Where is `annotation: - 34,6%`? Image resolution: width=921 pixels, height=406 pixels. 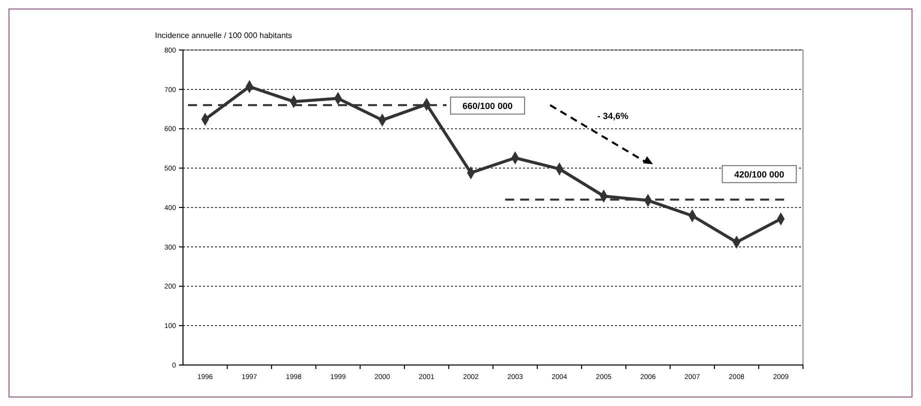 annotation: - 34,6% is located at coordinates (612, 115).